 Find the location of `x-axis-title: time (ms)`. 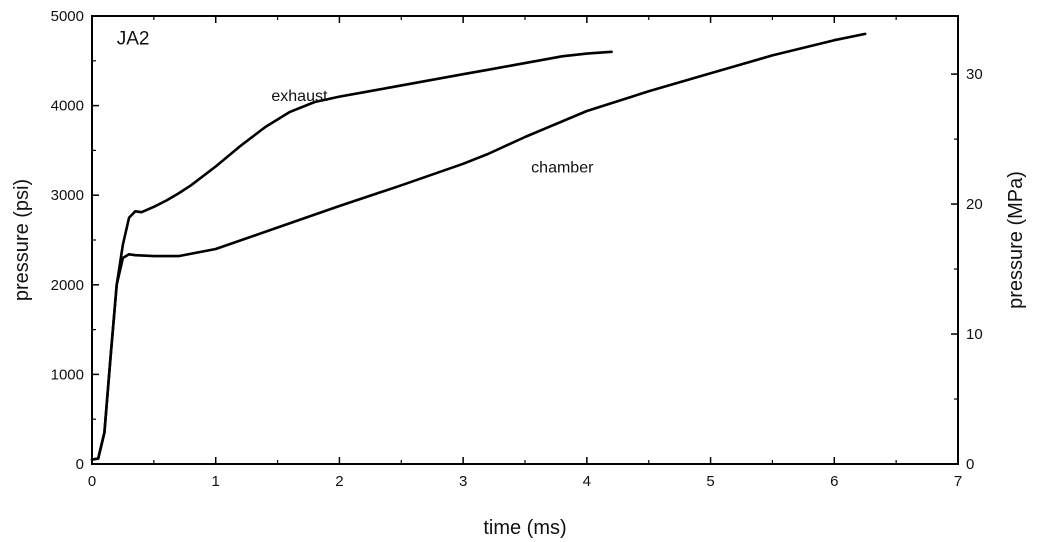

x-axis-title: time (ms) is located at coordinates (524, 528).